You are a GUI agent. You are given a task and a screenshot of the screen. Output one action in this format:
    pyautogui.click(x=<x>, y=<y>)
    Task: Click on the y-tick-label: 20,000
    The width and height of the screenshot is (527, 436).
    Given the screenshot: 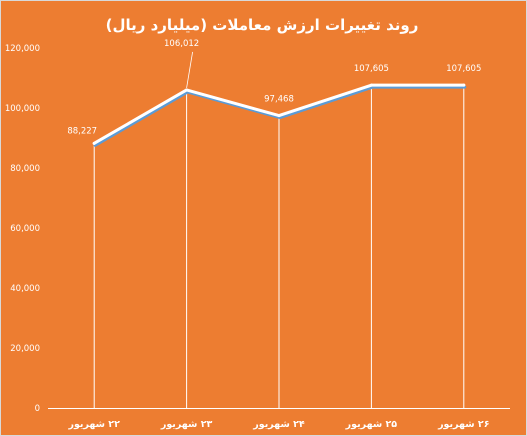 What is the action you would take?
    pyautogui.click(x=25, y=349)
    